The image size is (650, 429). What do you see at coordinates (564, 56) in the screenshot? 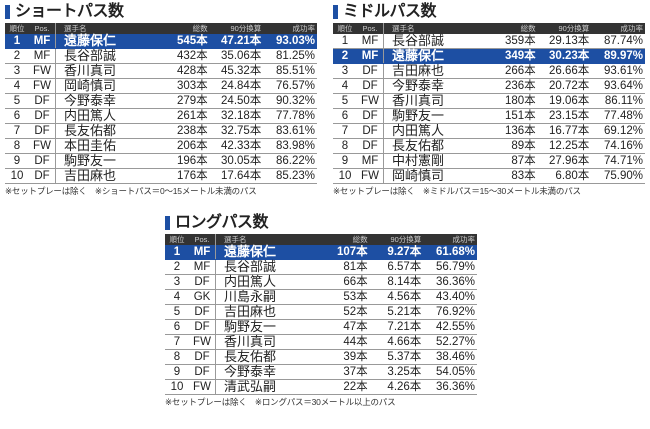
I see `cell-per-90: 30.23本` at bounding box center [564, 56].